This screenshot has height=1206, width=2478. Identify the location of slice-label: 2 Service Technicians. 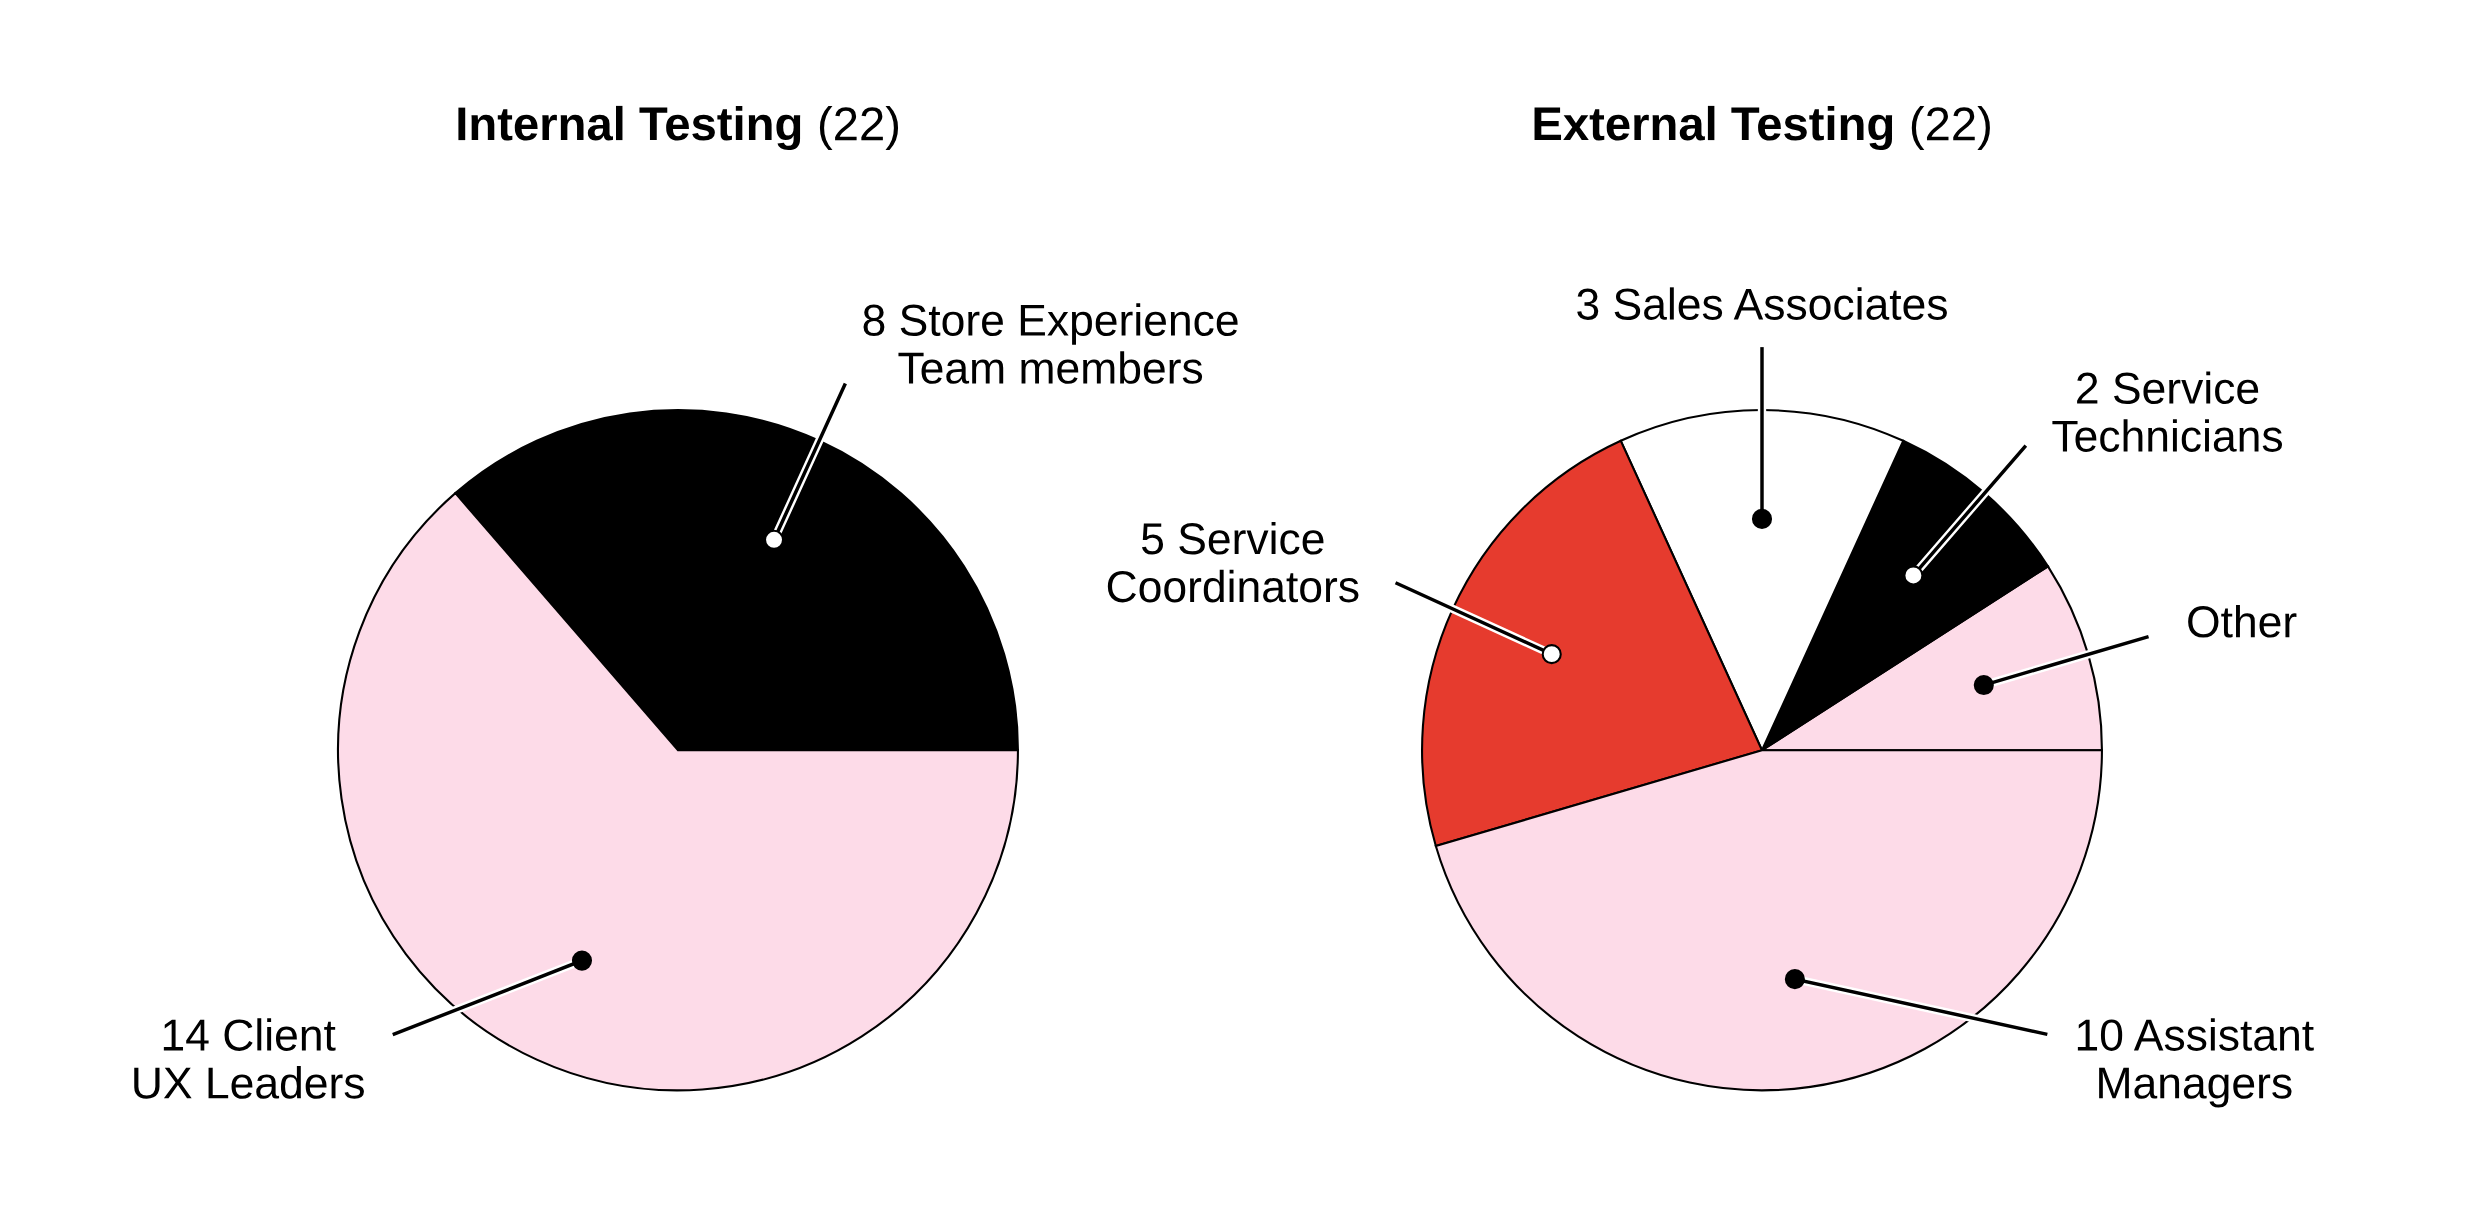
(2167, 411).